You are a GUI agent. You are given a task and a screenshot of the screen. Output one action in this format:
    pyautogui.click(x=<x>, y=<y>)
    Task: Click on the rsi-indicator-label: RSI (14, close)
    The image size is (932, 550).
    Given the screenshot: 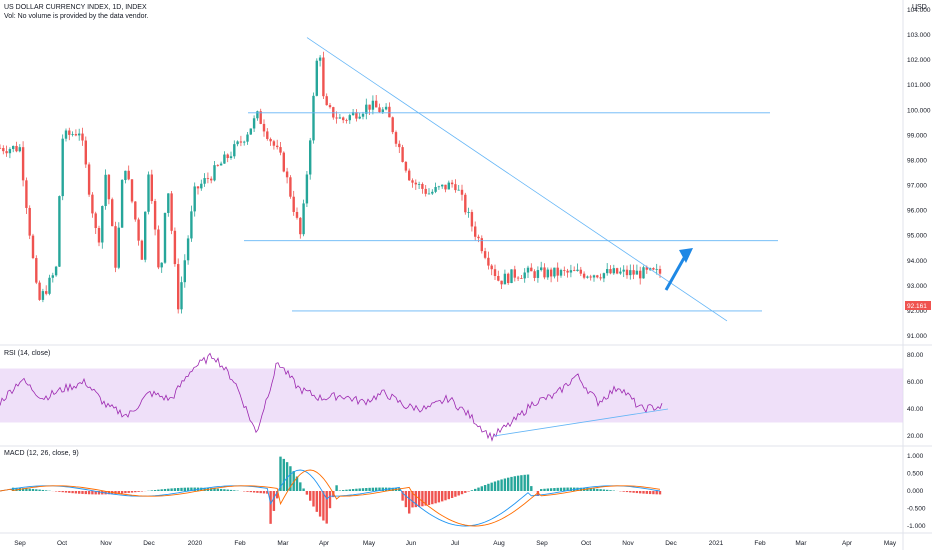 What is the action you would take?
    pyautogui.click(x=27, y=353)
    